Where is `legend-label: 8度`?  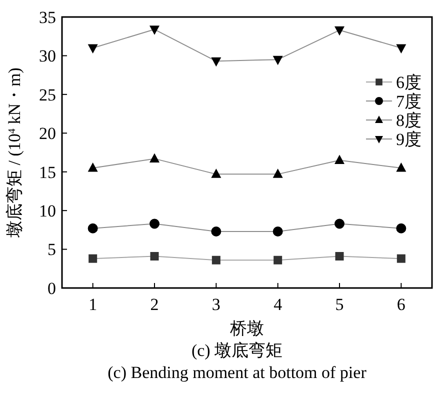 legend-label: 8度 is located at coordinates (409, 120).